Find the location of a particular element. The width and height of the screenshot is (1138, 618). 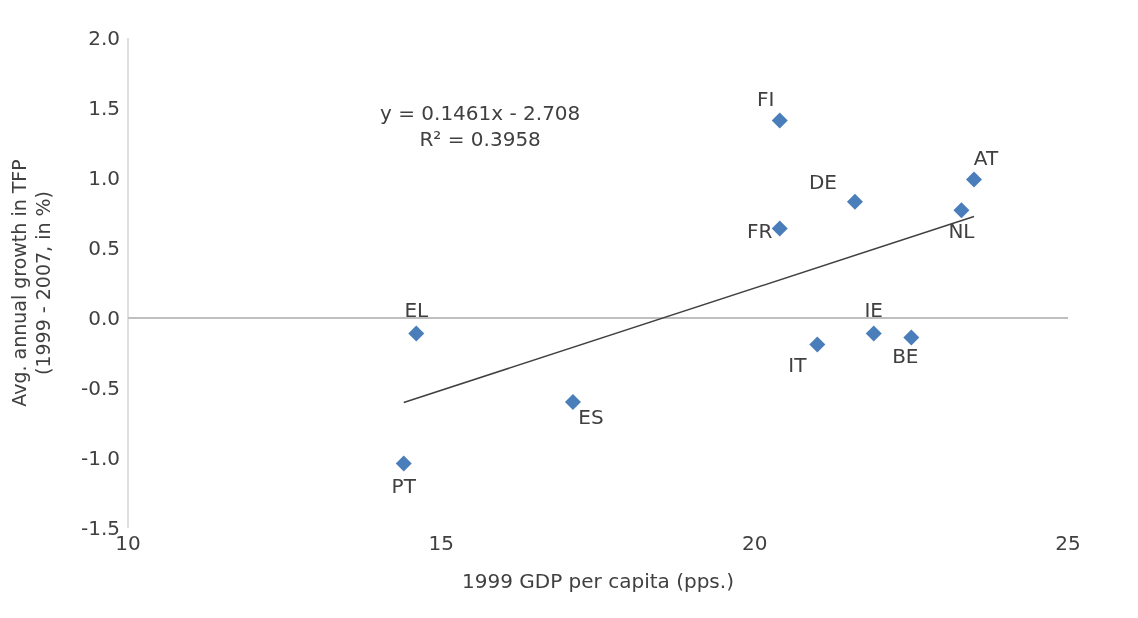

y-tick-label: 1.5 is located at coordinates (104, 108).